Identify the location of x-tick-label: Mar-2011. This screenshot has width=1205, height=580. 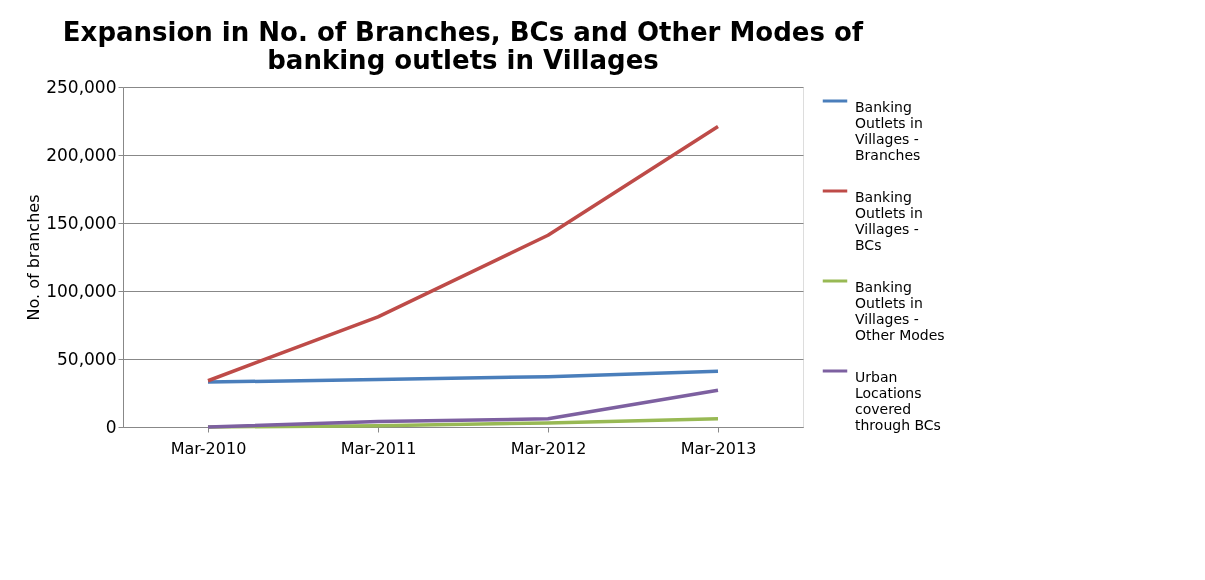
(378, 448).